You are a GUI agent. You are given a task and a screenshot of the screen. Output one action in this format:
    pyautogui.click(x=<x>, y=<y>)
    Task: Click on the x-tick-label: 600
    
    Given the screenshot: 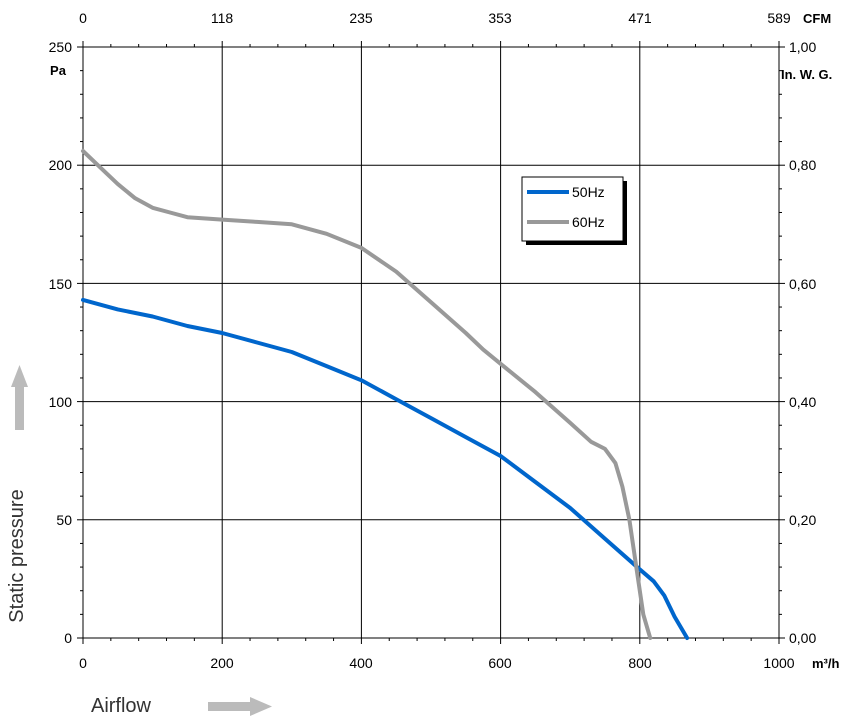 What is the action you would take?
    pyautogui.click(x=500, y=663)
    